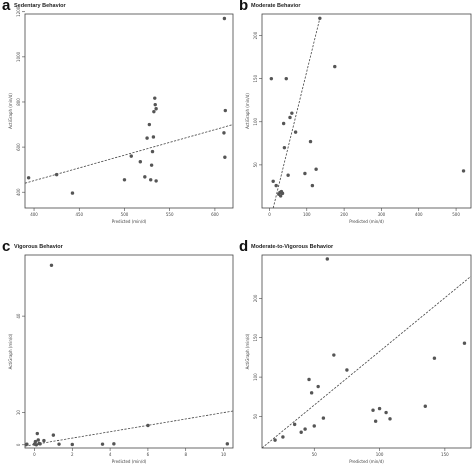  What do you see at coordinates (292, 247) in the screenshot?
I see `panel-title: Moderate-to-Vigorous Behavior` at bounding box center [292, 247].